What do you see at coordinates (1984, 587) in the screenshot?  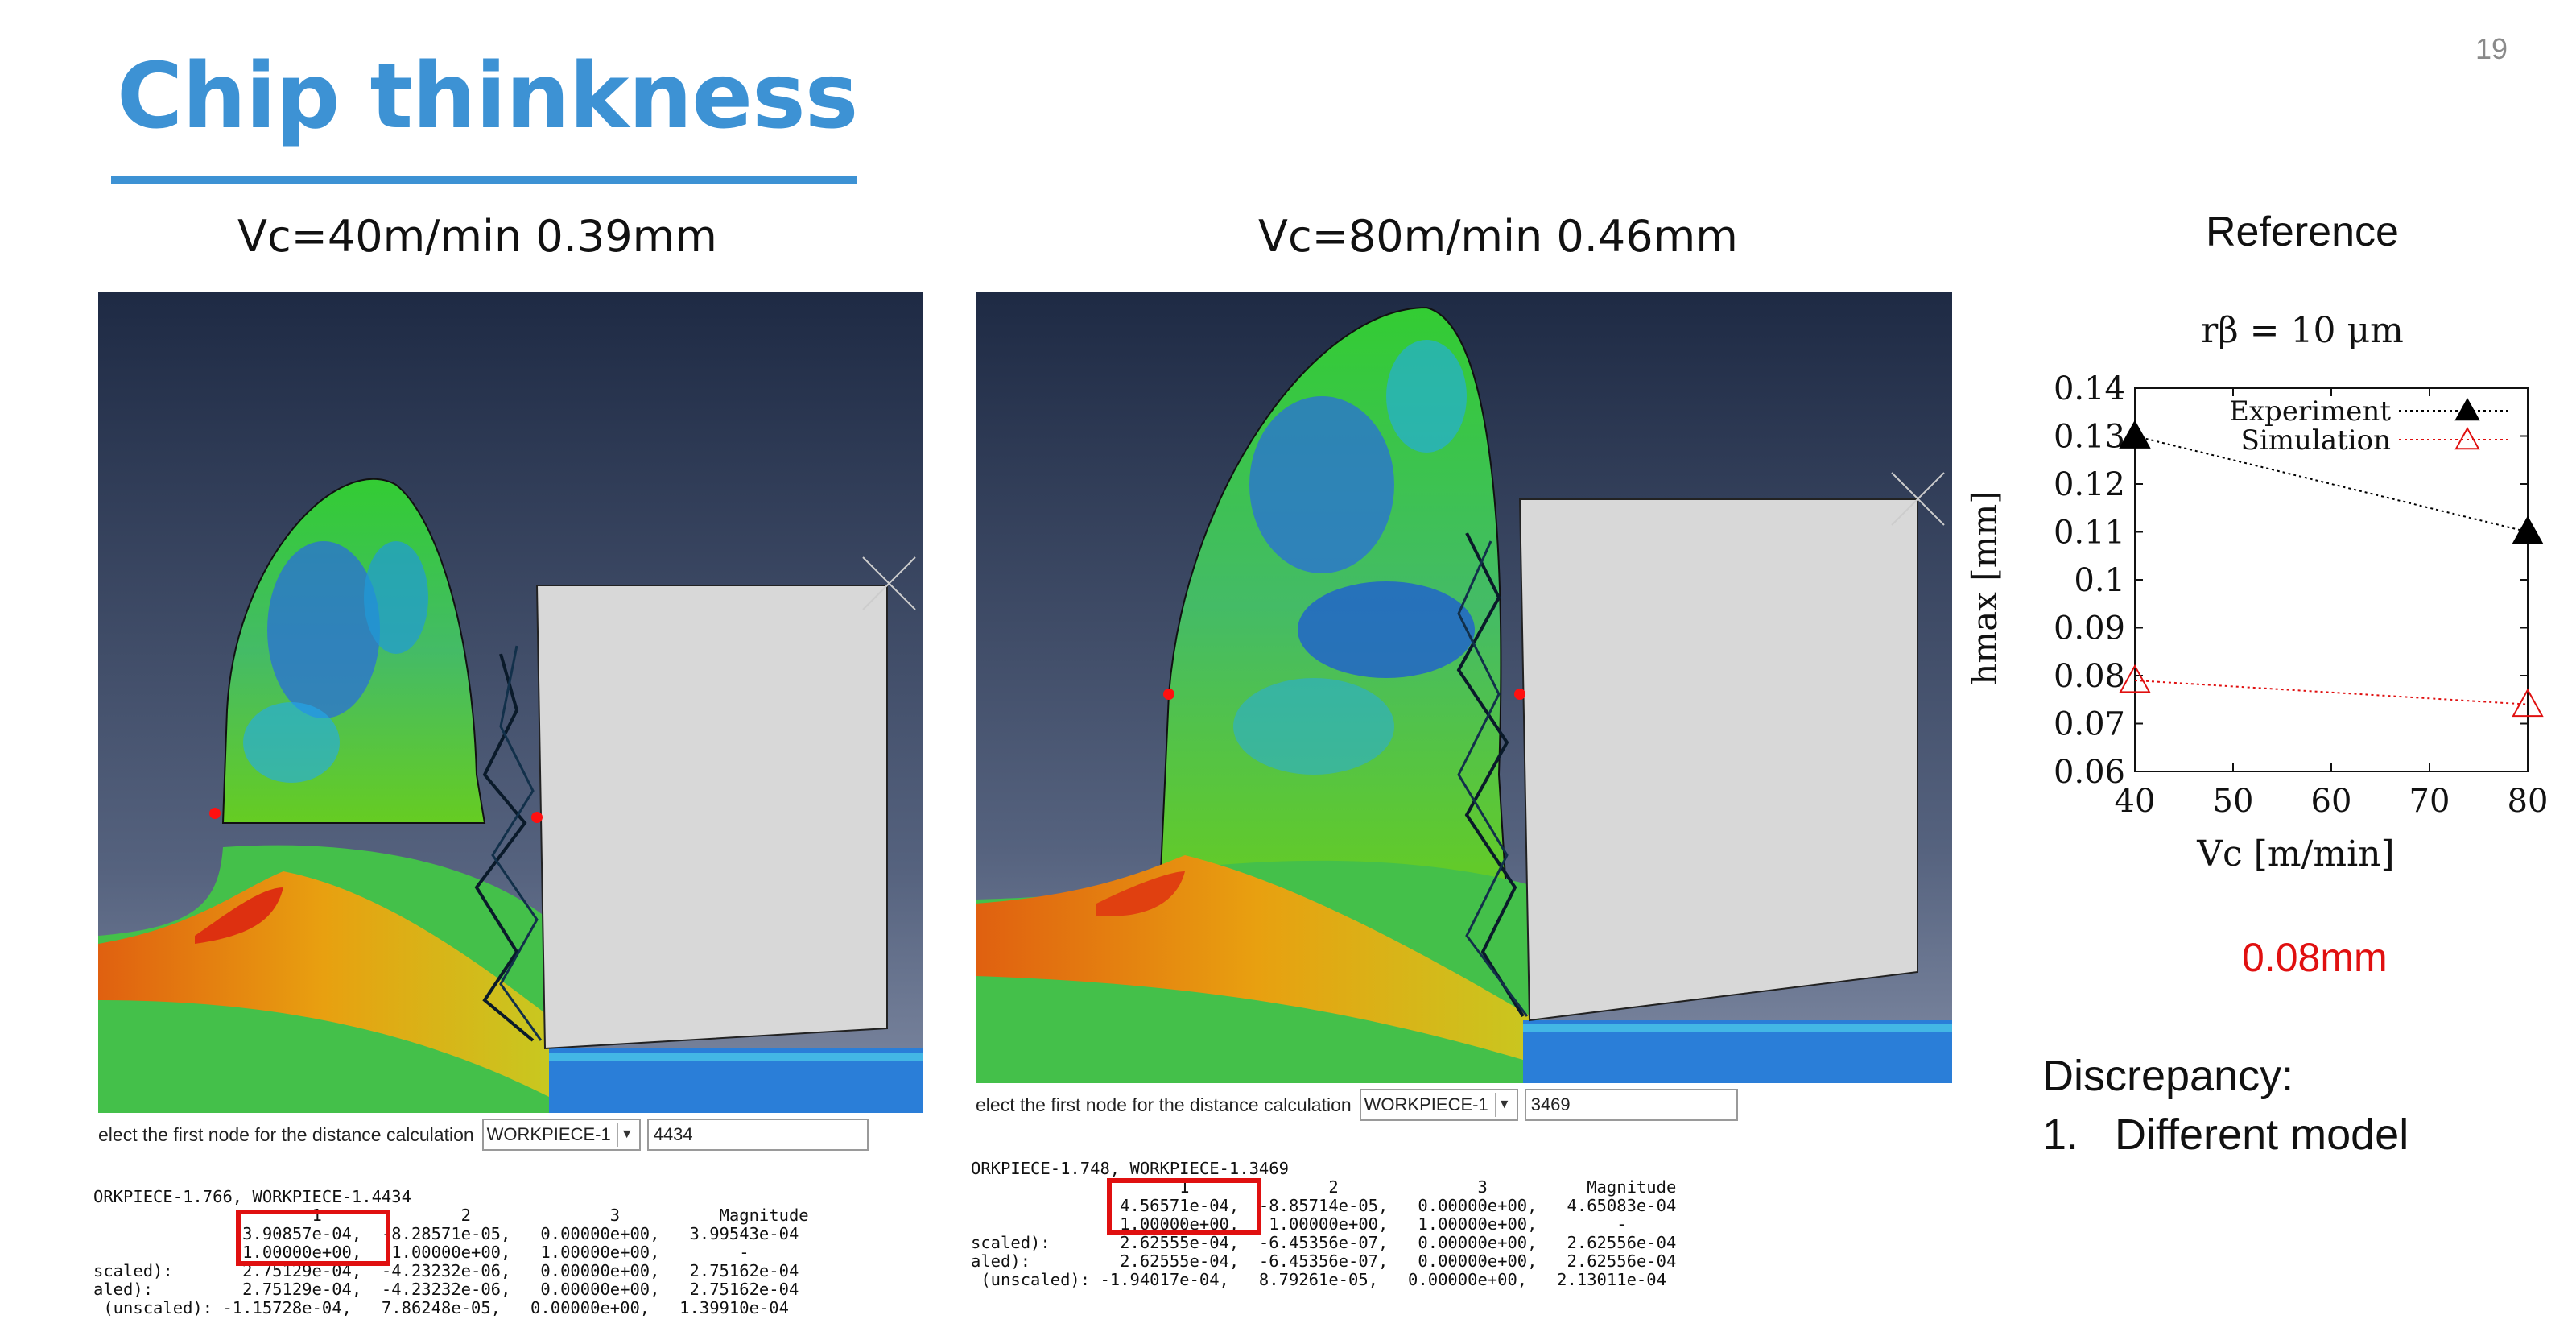 I see `y-axis-label: hmax [mm]` at bounding box center [1984, 587].